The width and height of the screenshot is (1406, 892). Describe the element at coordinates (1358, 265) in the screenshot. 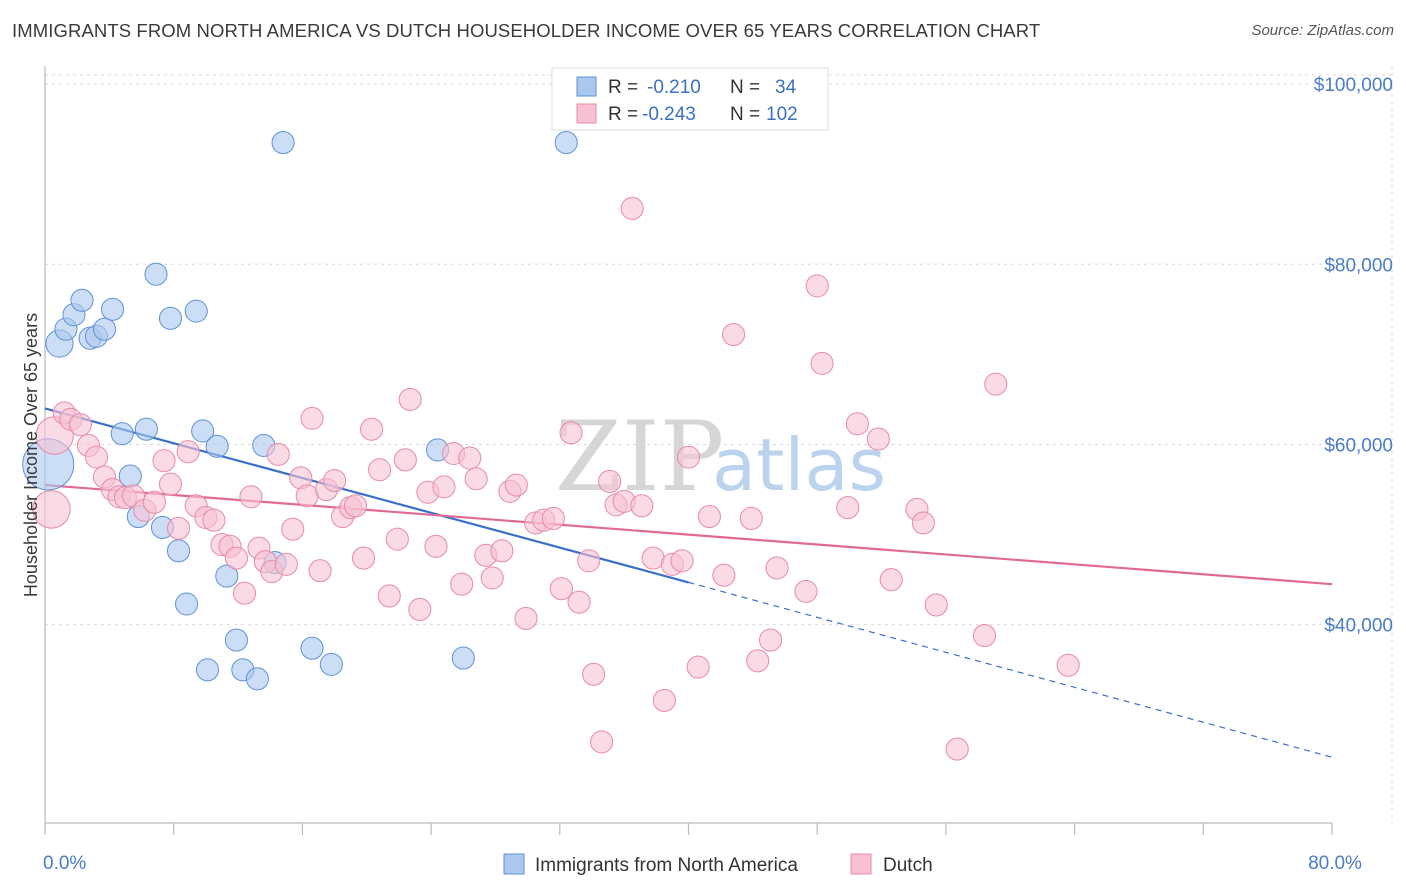

I see `y-tick-label: $80,000` at that location.